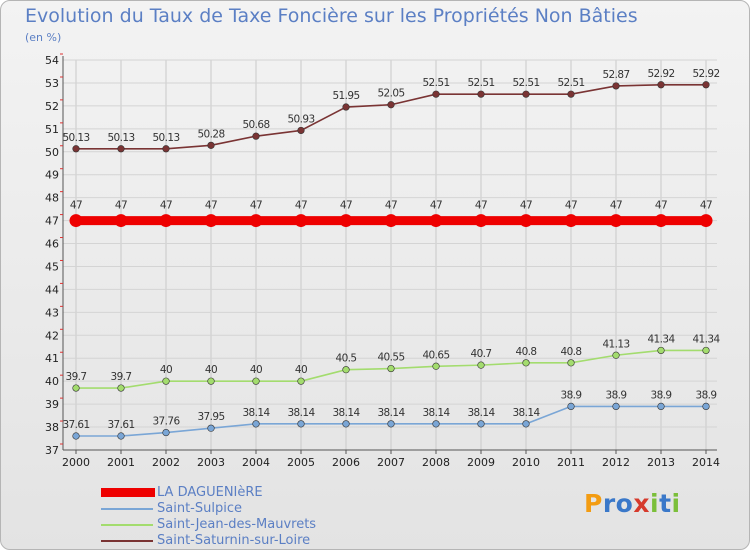 The height and width of the screenshot is (550, 750). I want to click on y-tick-label: 41, so click(52, 358).